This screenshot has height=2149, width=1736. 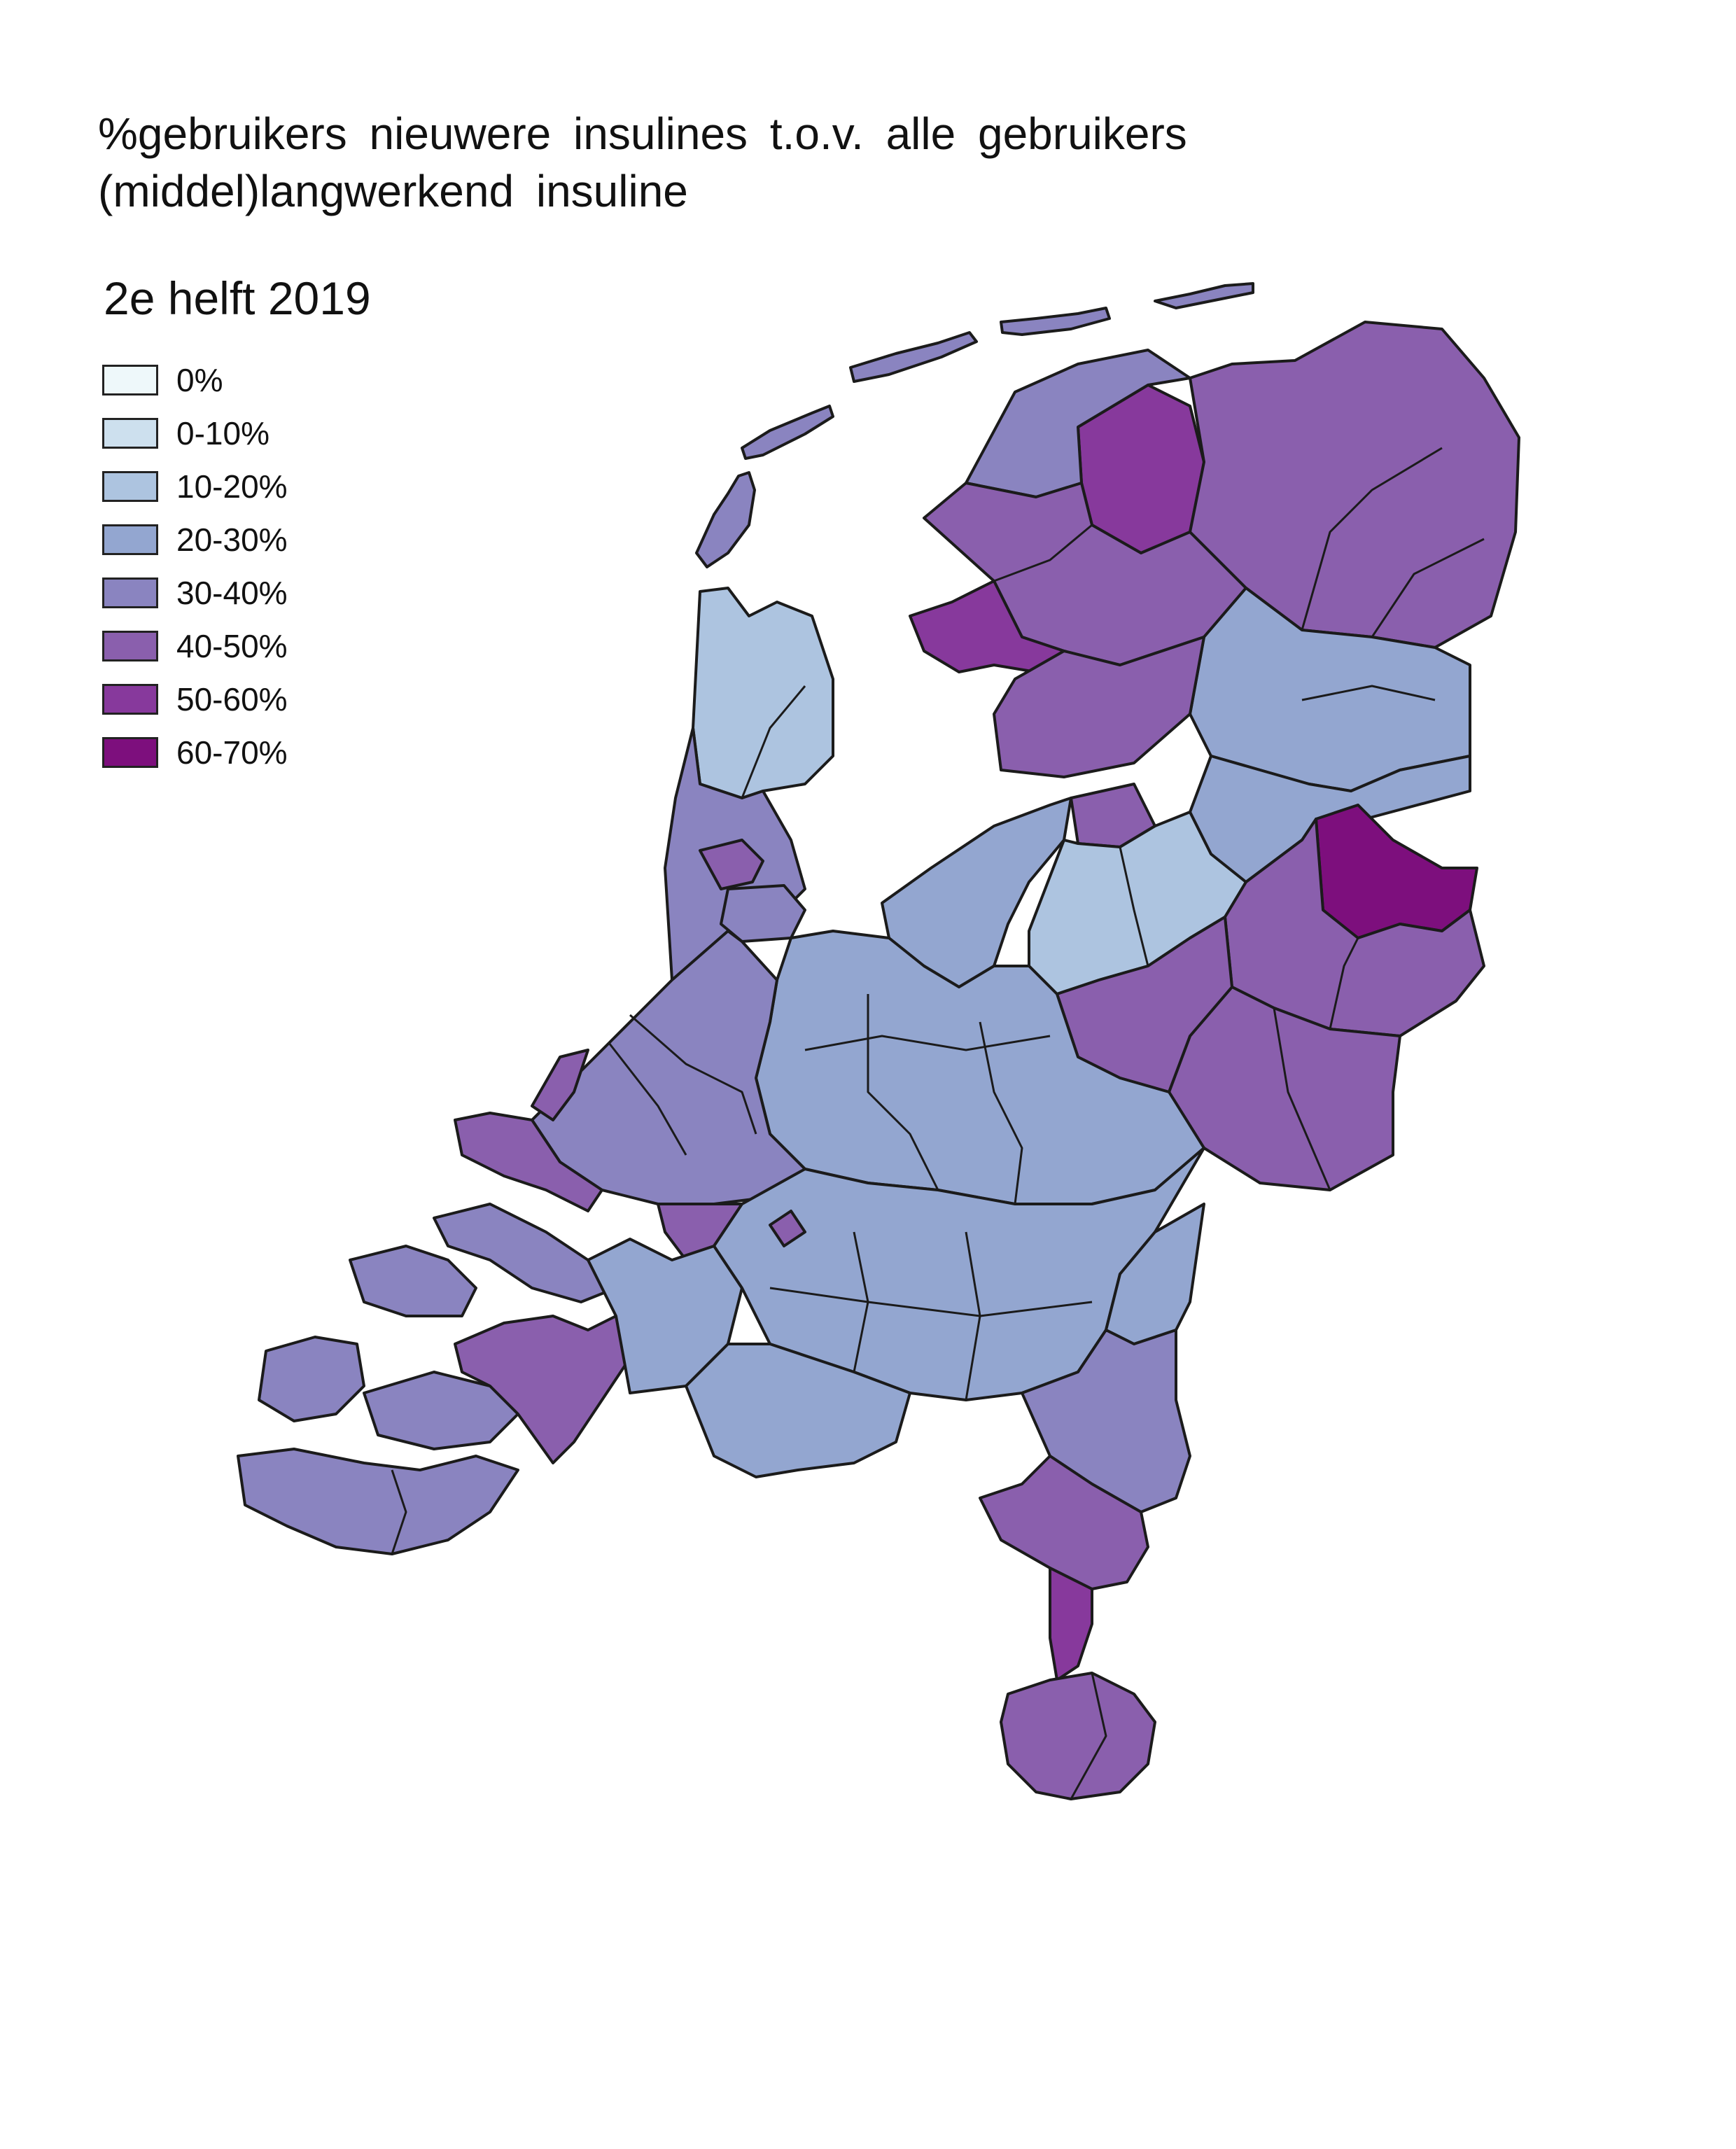 What do you see at coordinates (441, 1410) in the screenshot?
I see `region-zeeland-bevelanden` at bounding box center [441, 1410].